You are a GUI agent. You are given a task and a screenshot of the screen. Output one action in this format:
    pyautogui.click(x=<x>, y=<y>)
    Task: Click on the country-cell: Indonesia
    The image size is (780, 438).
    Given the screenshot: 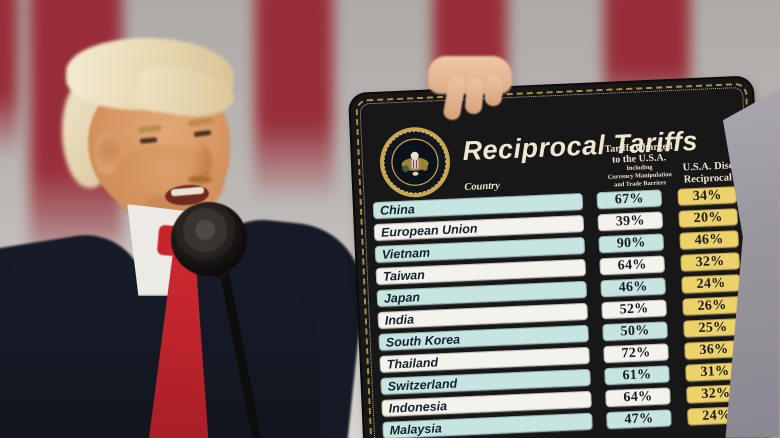 What is the action you would take?
    pyautogui.click(x=486, y=403)
    